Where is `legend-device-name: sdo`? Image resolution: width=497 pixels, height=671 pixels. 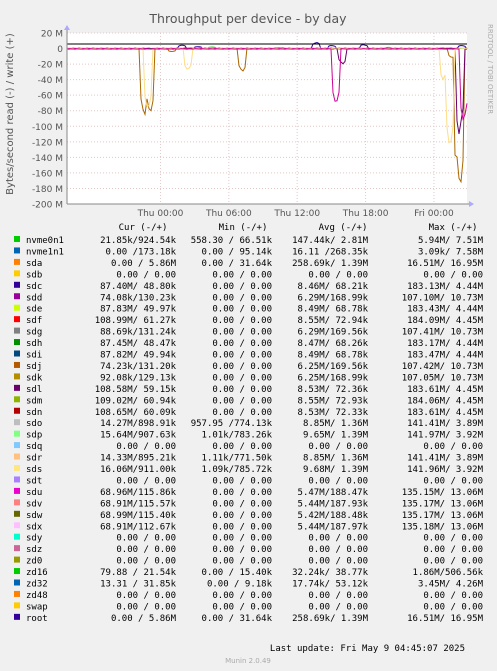
legend-device-name: sdo is located at coordinates (34, 424).